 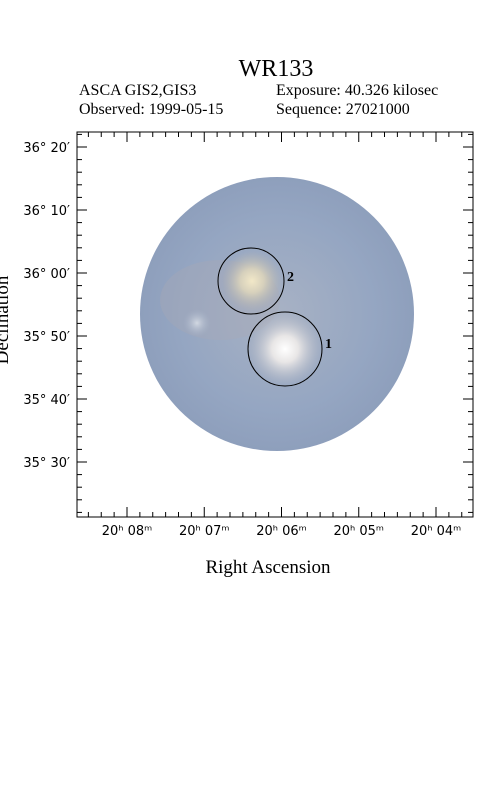 I want to click on x-tick-label: 20ʰ 08ᵐ, so click(x=127, y=531).